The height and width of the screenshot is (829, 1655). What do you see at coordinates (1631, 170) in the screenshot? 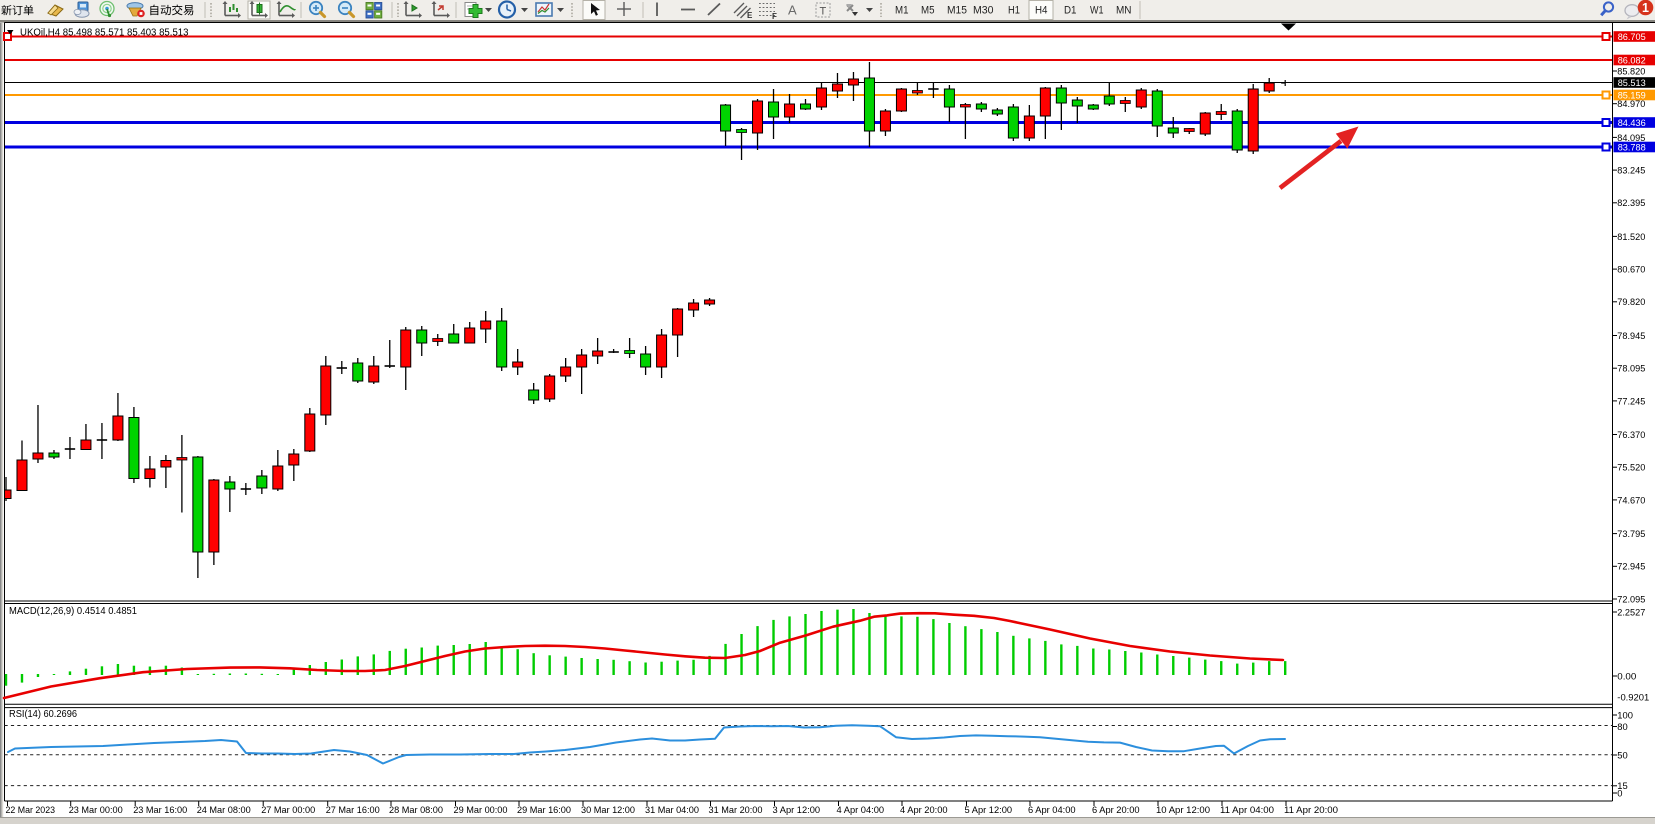
I see `svg-text: 83.245` at bounding box center [1631, 170].